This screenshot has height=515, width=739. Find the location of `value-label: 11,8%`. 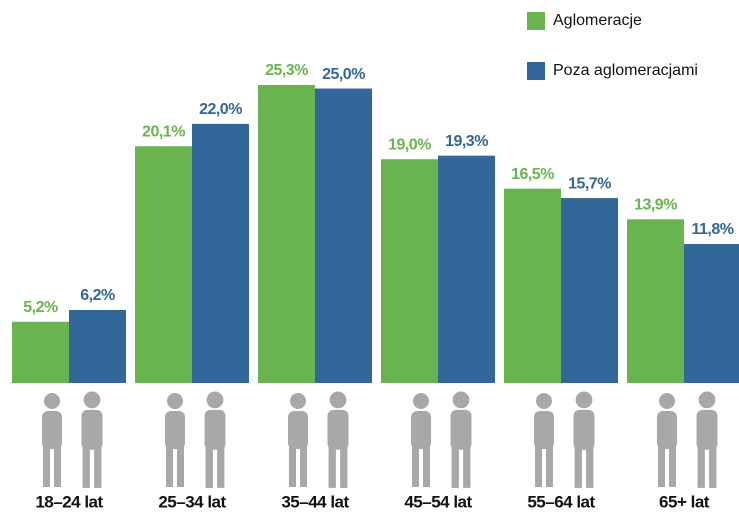

value-label: 11,8% is located at coordinates (713, 229).